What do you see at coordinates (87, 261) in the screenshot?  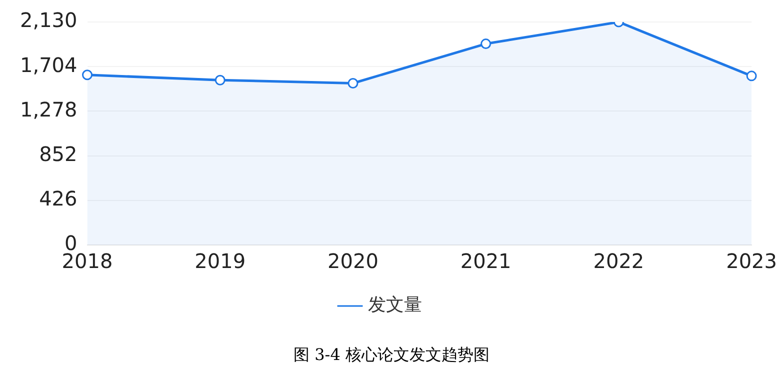 I see `x-tick-label: 2018` at bounding box center [87, 261].